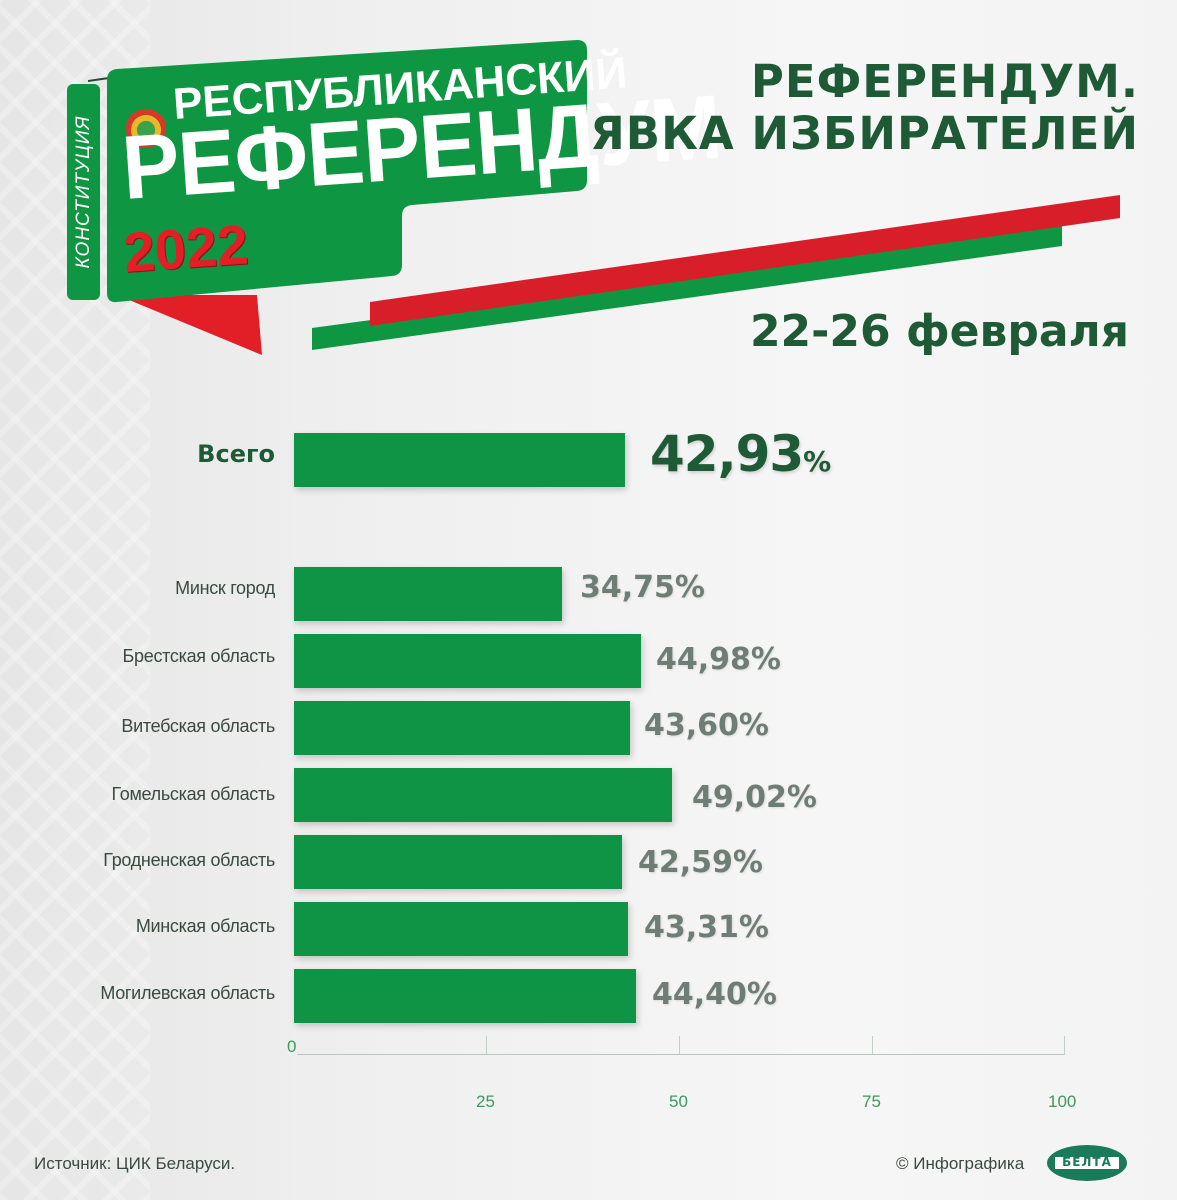 The image size is (1177, 1200). What do you see at coordinates (198, 726) in the screenshot?
I see `row-label: Витебская область` at bounding box center [198, 726].